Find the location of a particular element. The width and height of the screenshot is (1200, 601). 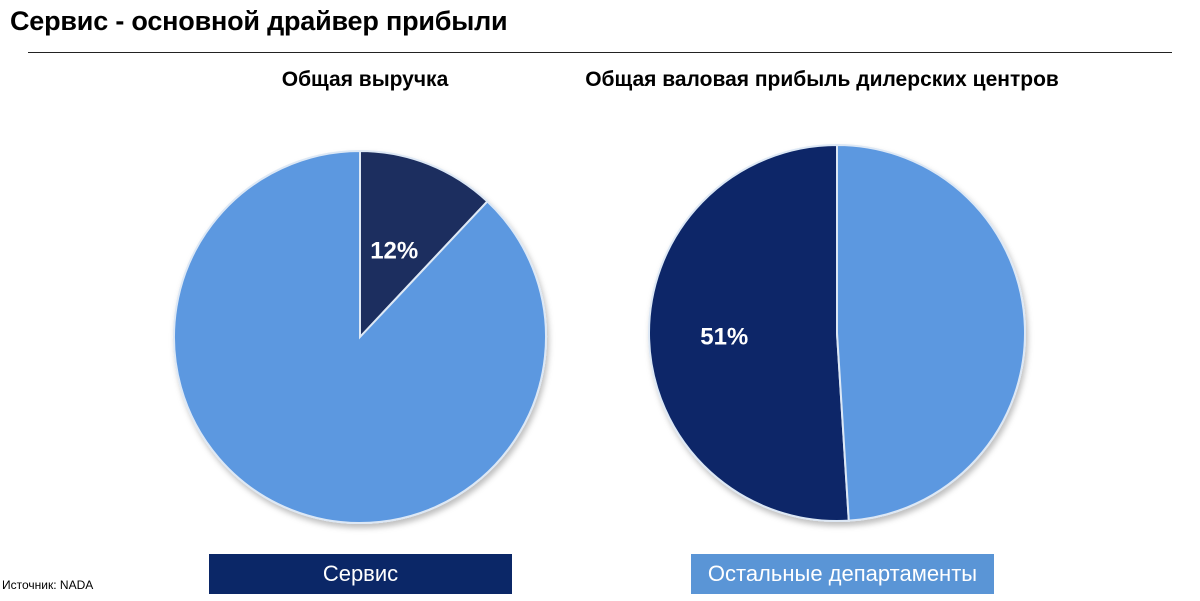

legend-service-label: Сервис is located at coordinates (360, 573).